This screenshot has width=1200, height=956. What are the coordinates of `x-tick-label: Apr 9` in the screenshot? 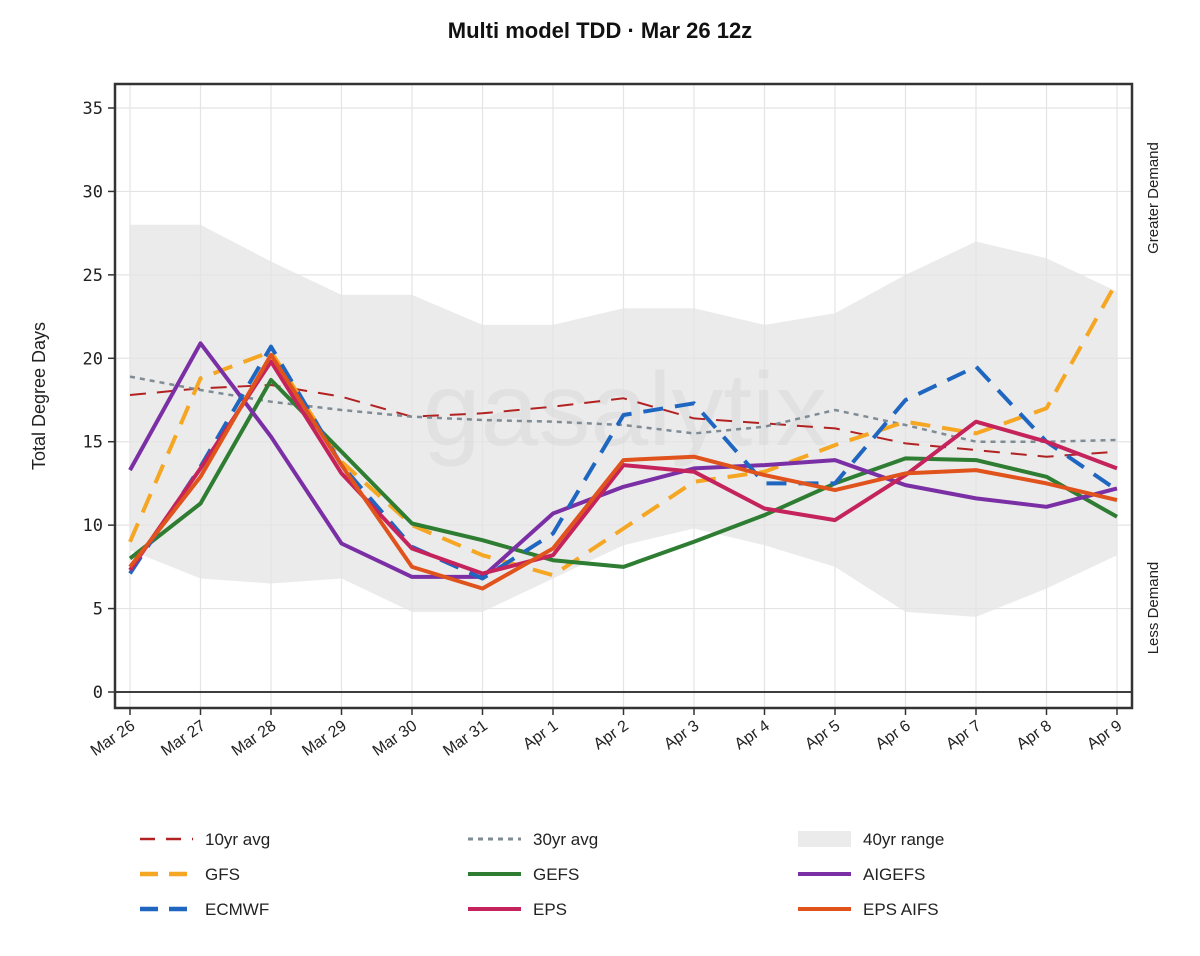 It's located at (1104, 735).